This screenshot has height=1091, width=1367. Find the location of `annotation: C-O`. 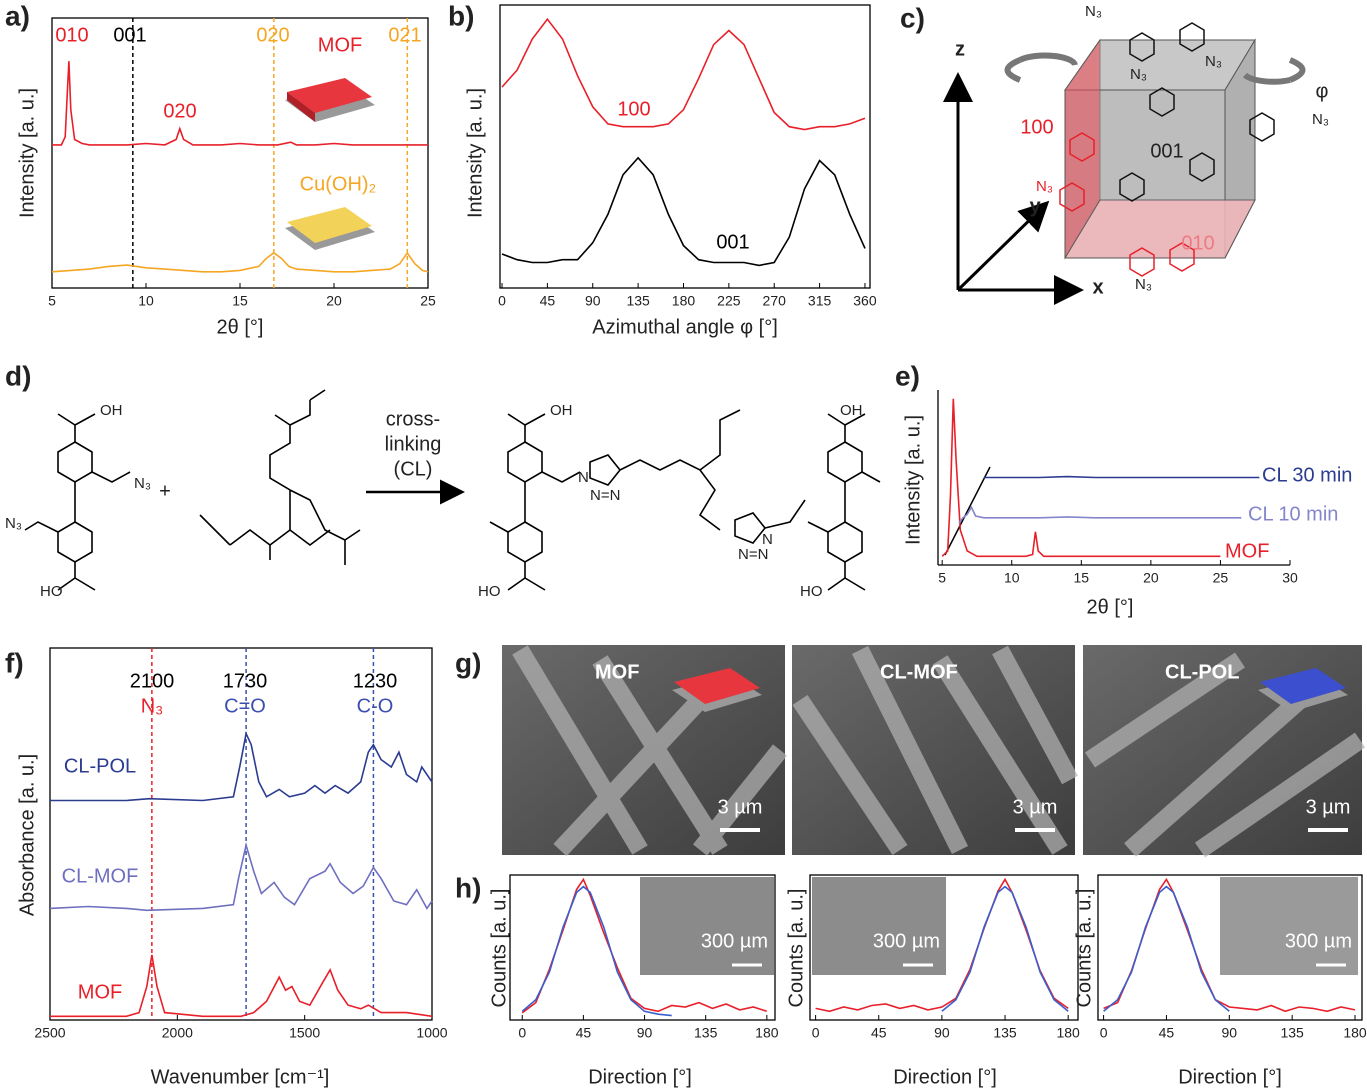

annotation: C-O is located at coordinates (375, 706).